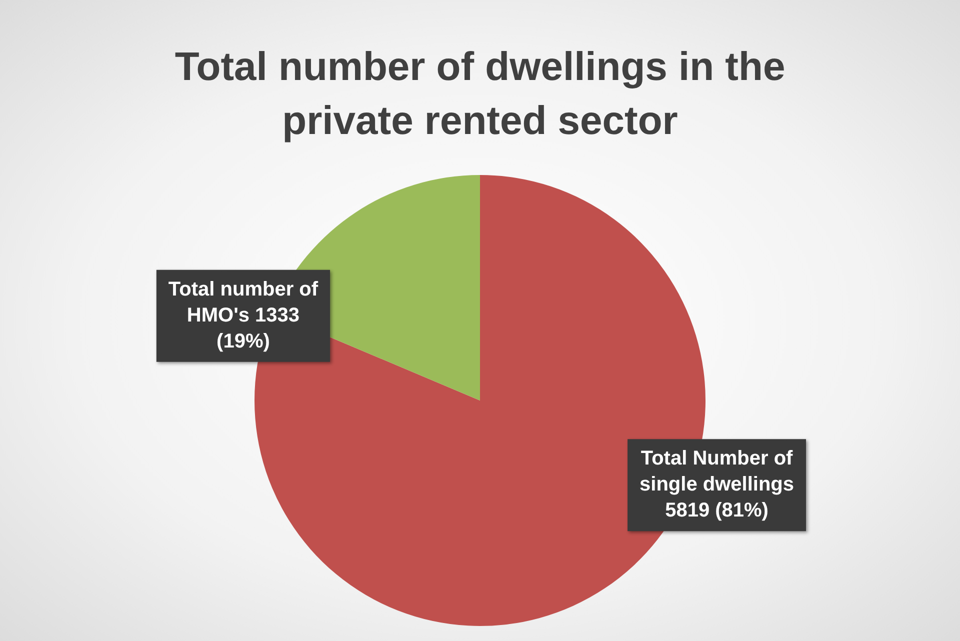  I want to click on slice-label: Total Number of single dwellings, so click(717, 472).